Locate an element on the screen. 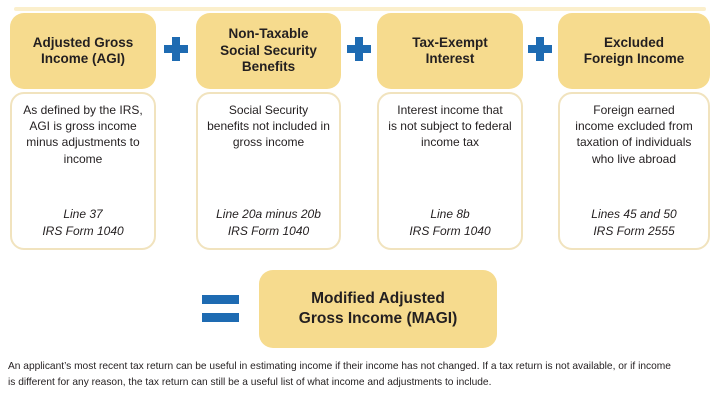 The height and width of the screenshot is (401, 720). magi-result-box: Modified Adjusted Gross Income (MAGI) is located at coordinates (378, 309).